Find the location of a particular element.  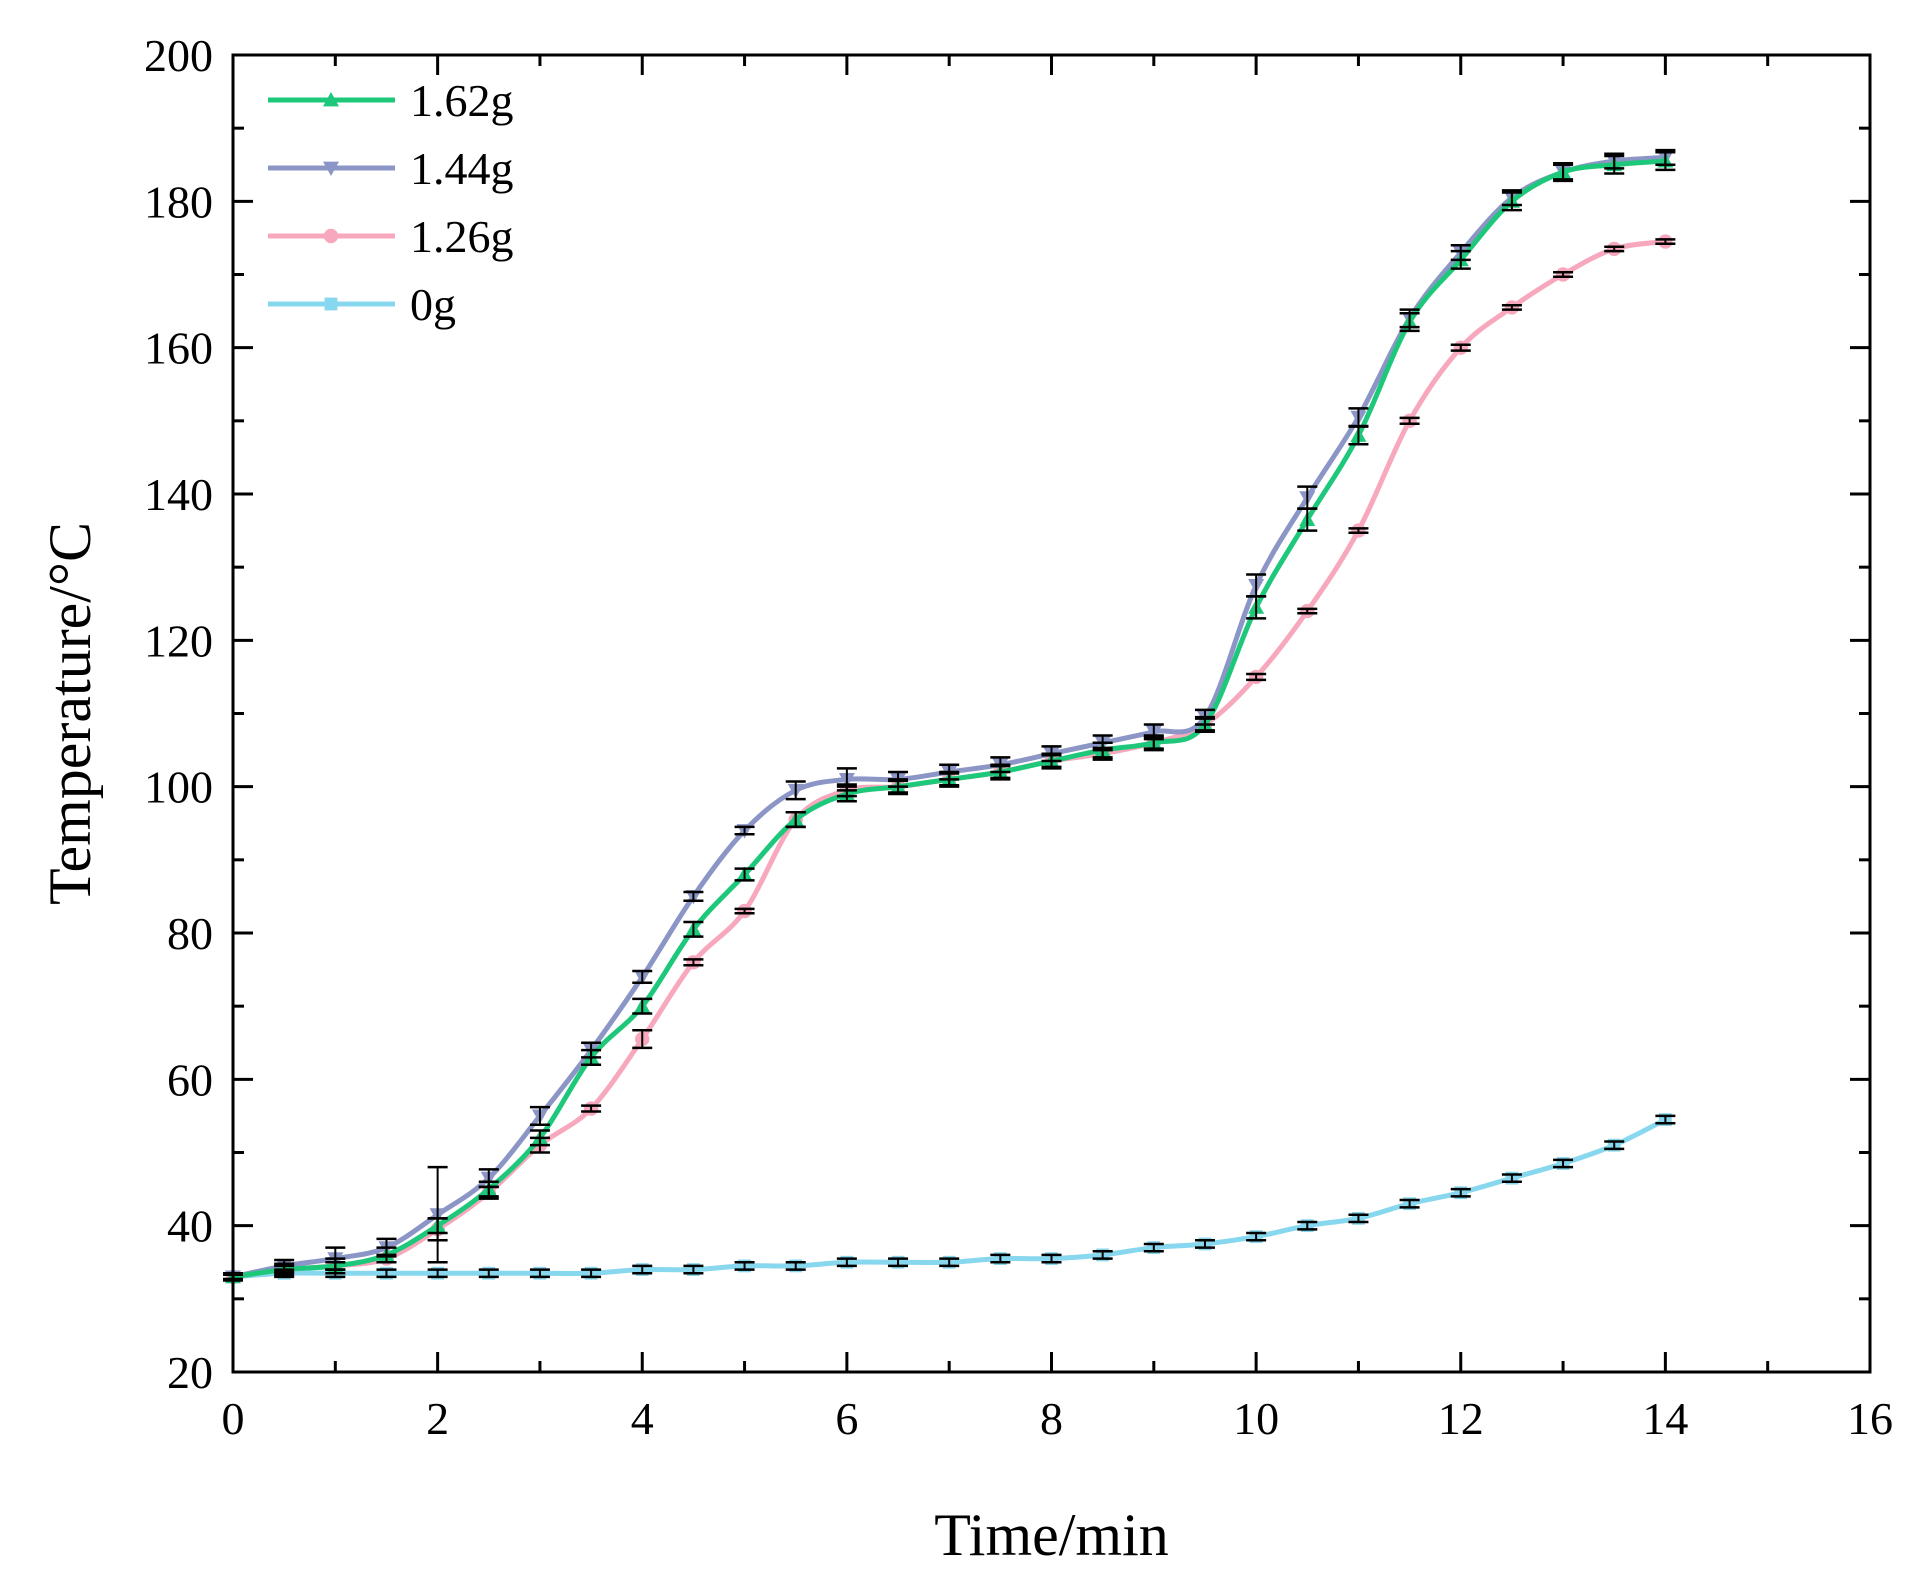

x-axis-title: Time/min is located at coordinates (1051, 1535).